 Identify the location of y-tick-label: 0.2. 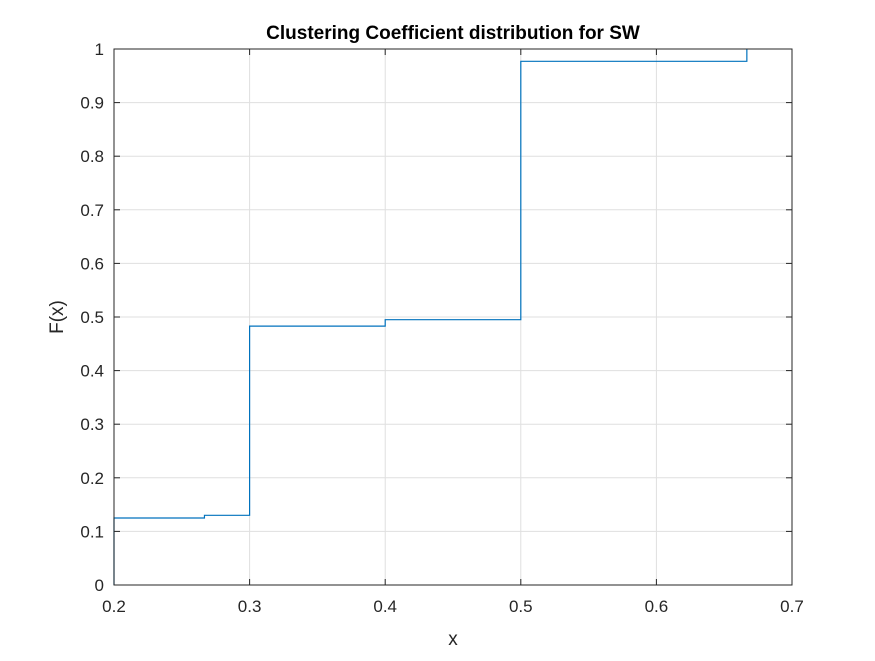
(92, 478).